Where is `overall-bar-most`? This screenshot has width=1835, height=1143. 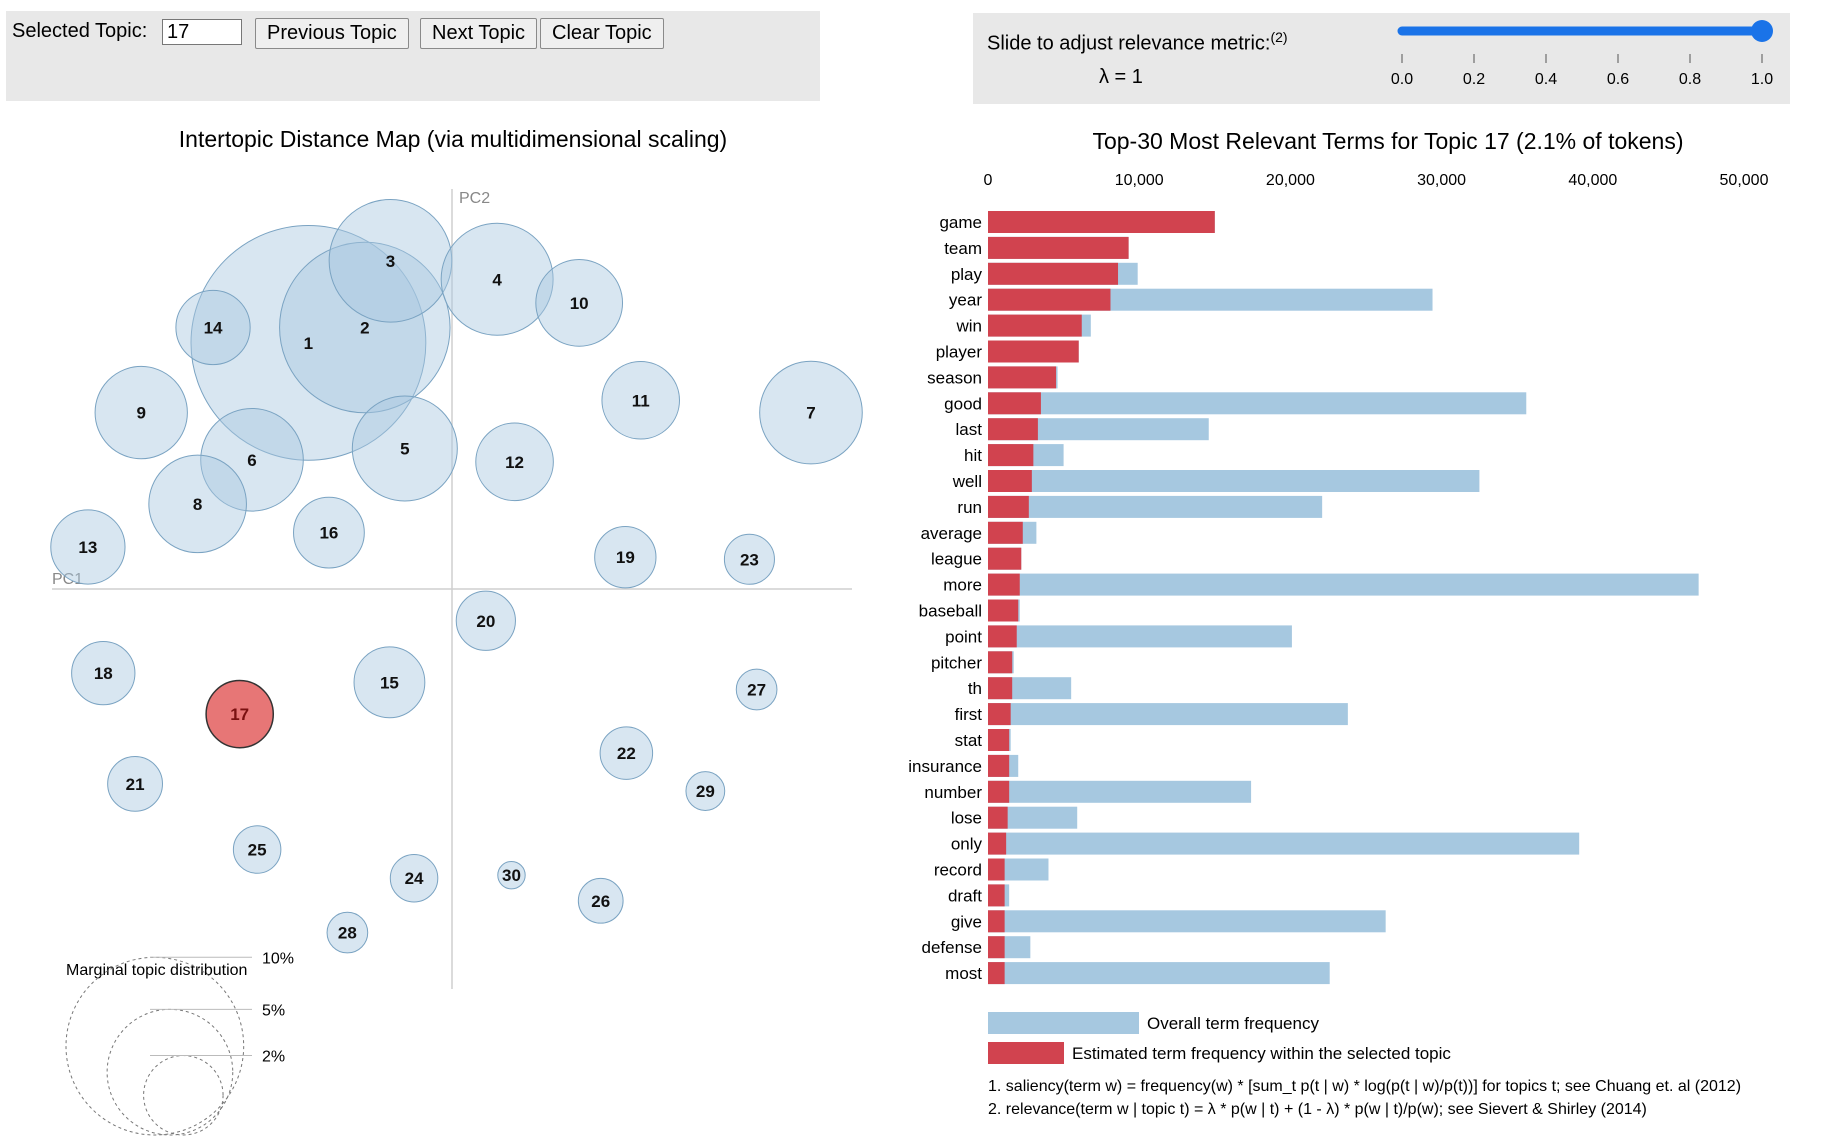
overall-bar-most is located at coordinates (1159, 973).